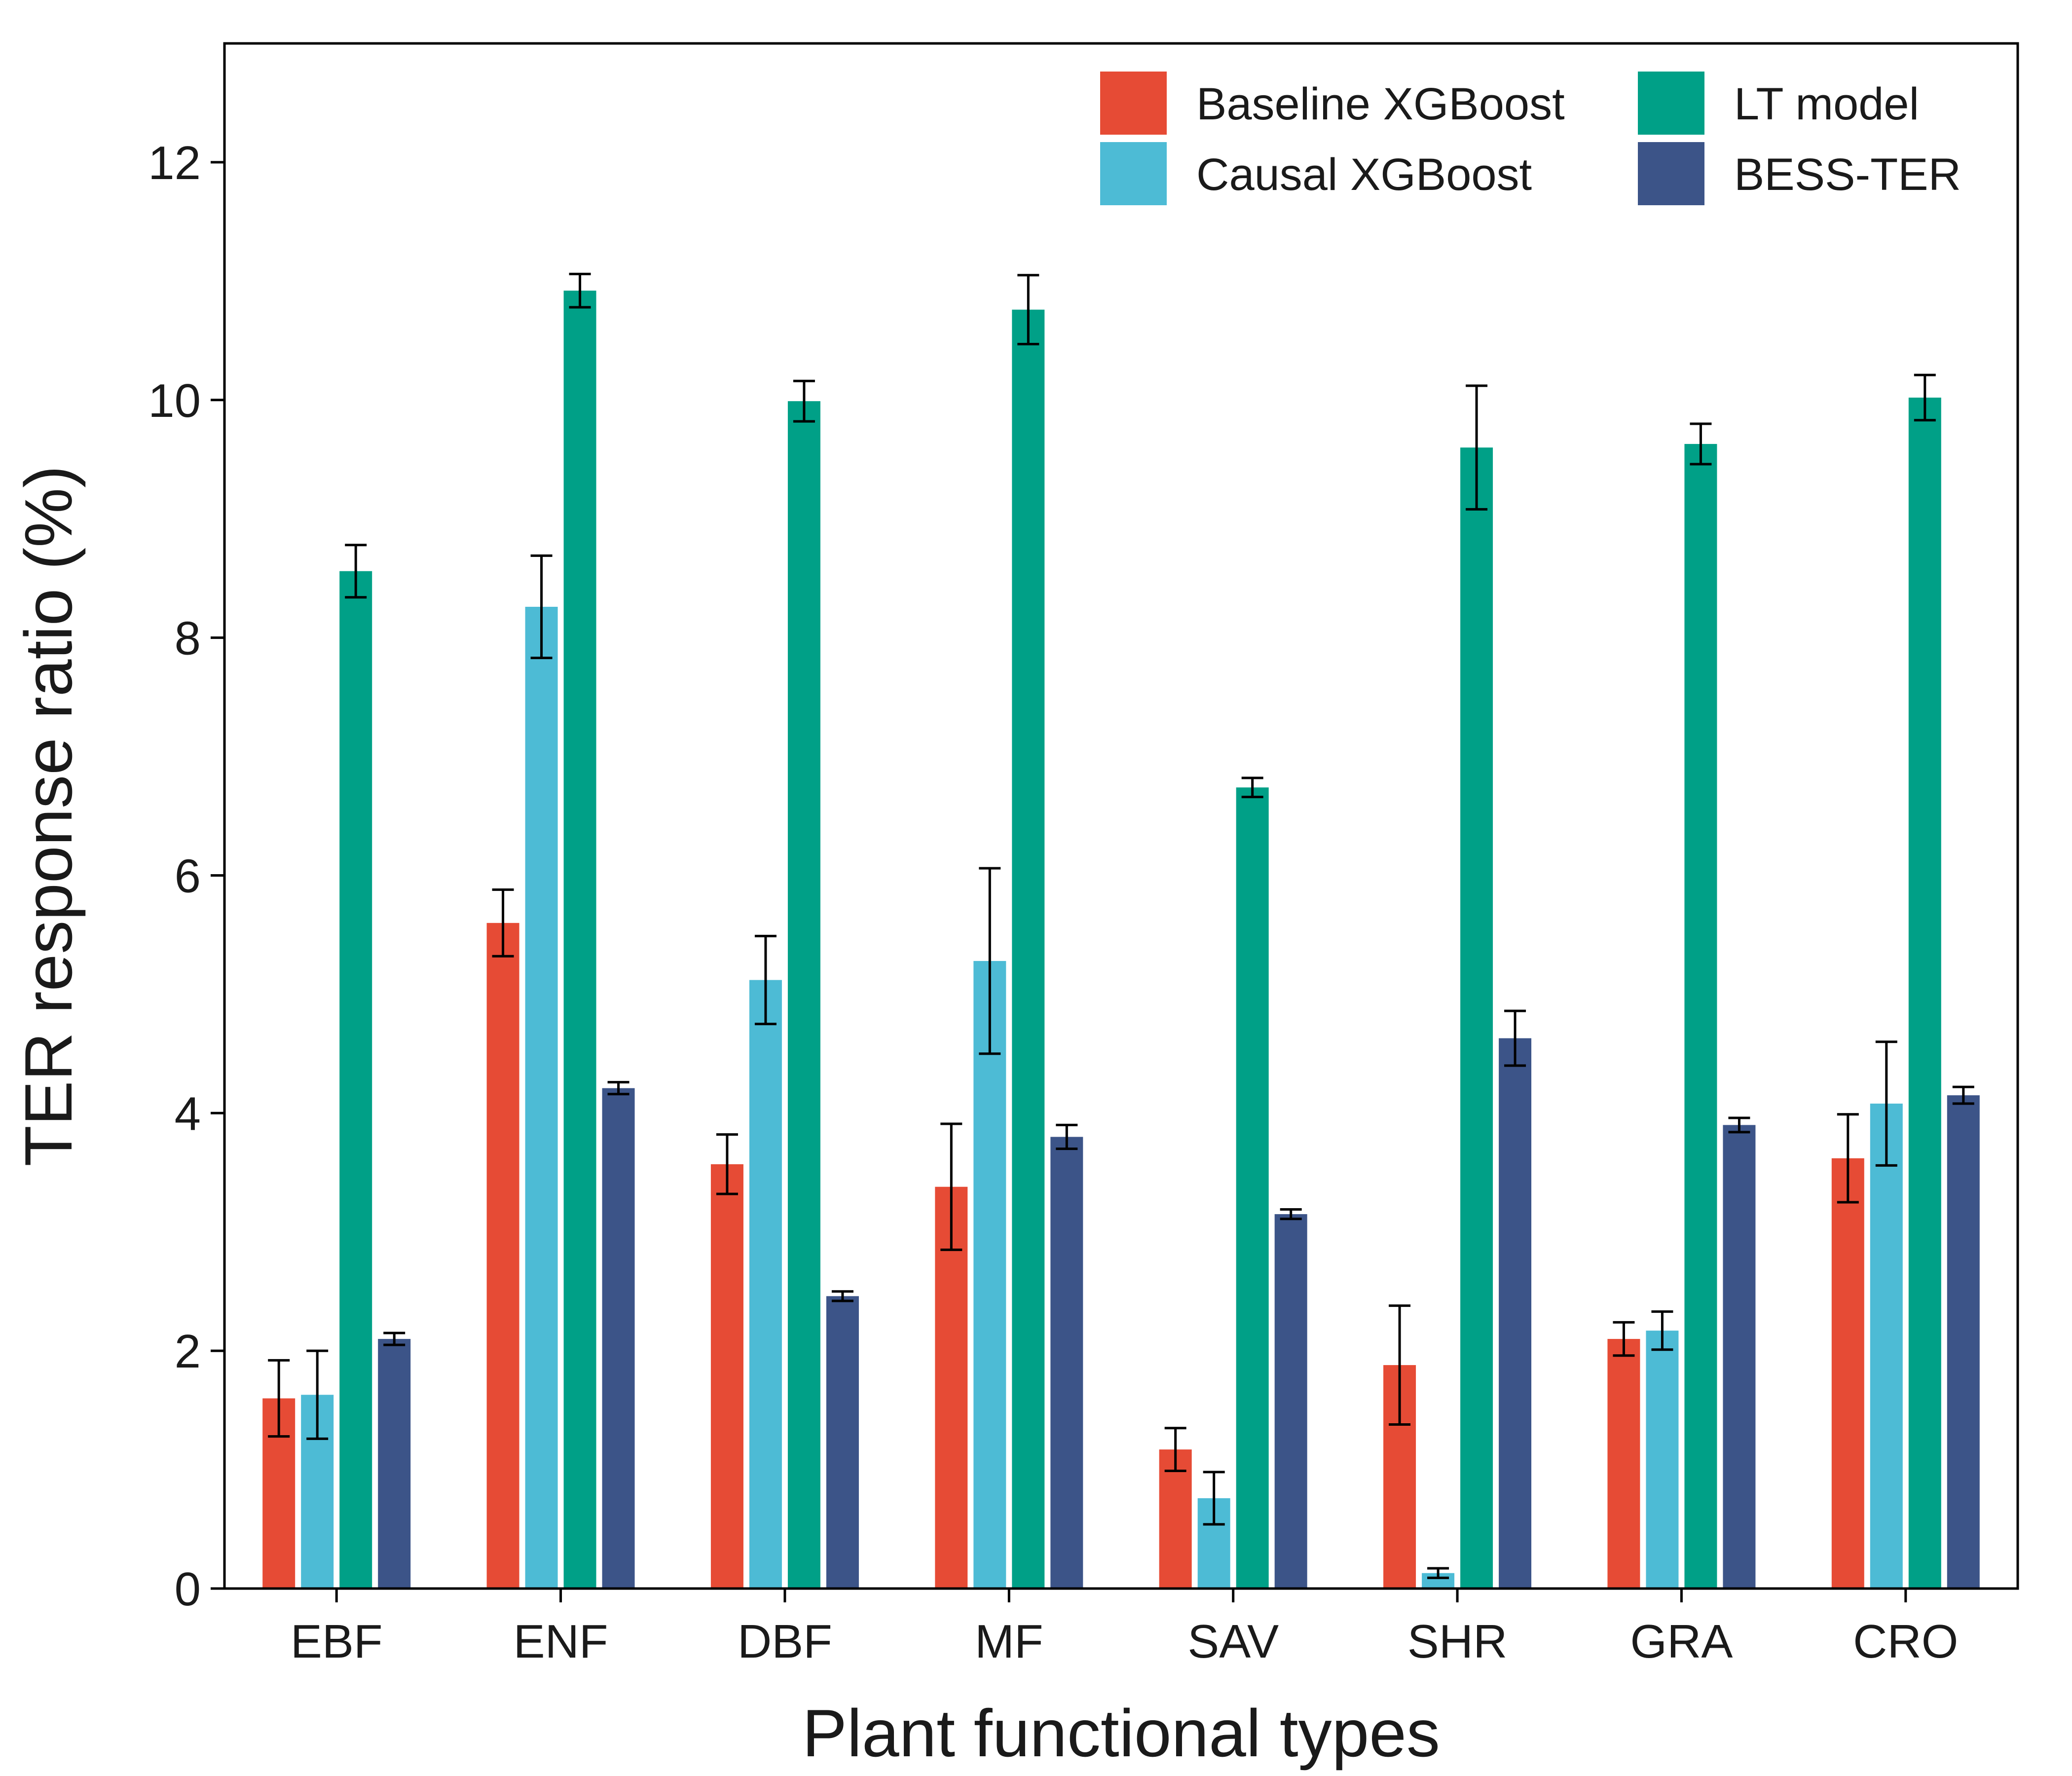 This screenshot has height=1776, width=2072. What do you see at coordinates (1380, 104) in the screenshot?
I see `legend-label: Baseline XGBoost` at bounding box center [1380, 104].